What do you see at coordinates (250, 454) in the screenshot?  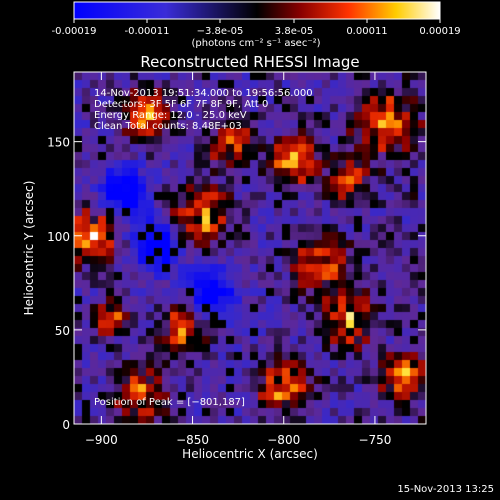 I see `x-axis-label: Heliocentric X (arcsec)` at bounding box center [250, 454].